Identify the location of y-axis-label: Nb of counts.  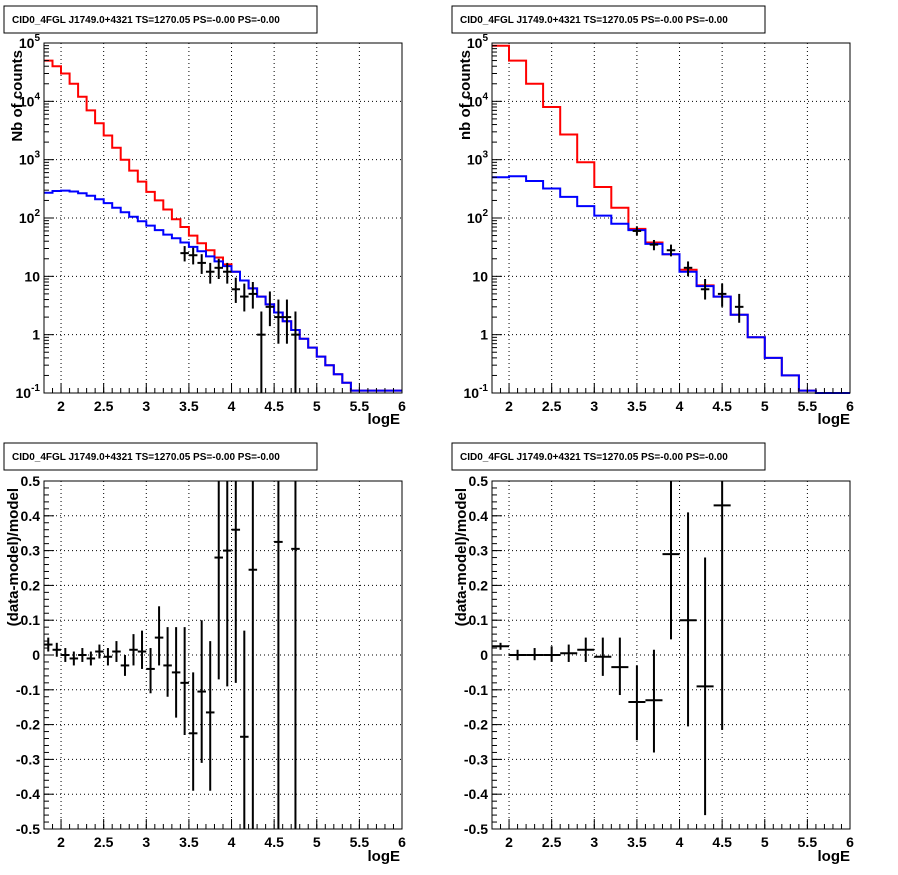
(17, 96).